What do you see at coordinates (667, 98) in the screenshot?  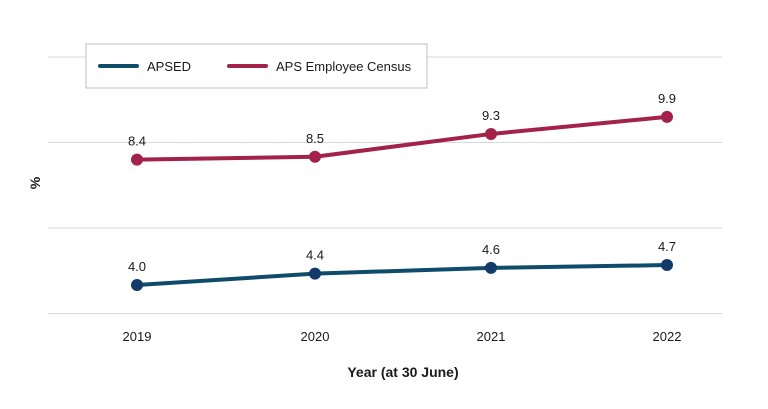 I see `data-label-census: 9.9` at bounding box center [667, 98].